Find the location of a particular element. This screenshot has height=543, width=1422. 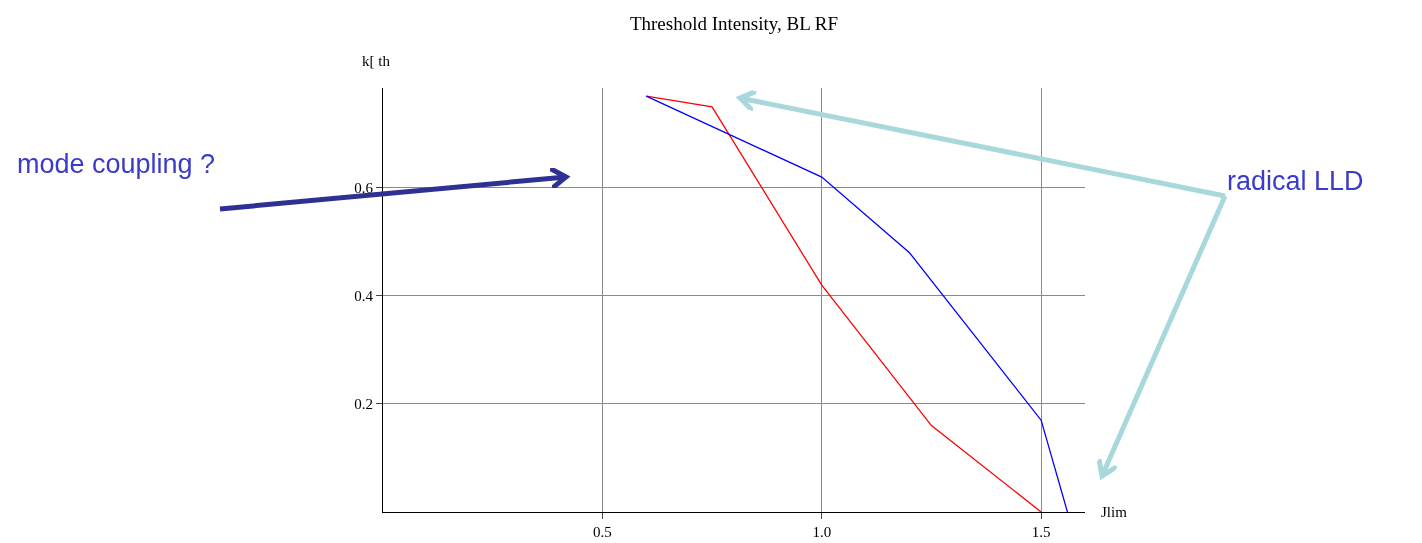

x-tick-label: 1.0 is located at coordinates (822, 532).